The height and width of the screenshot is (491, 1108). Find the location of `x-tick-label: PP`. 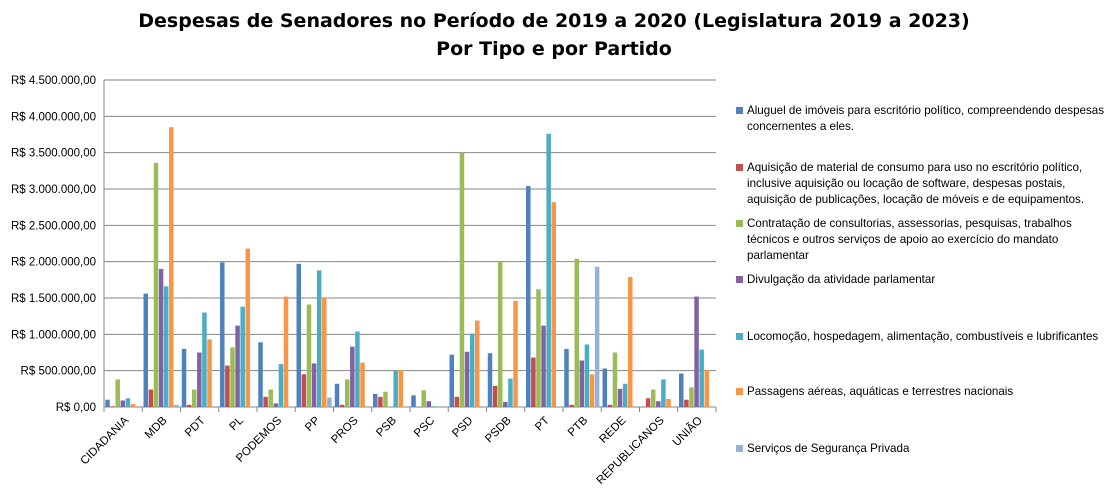

x-tick-label: PP is located at coordinates (313, 424).